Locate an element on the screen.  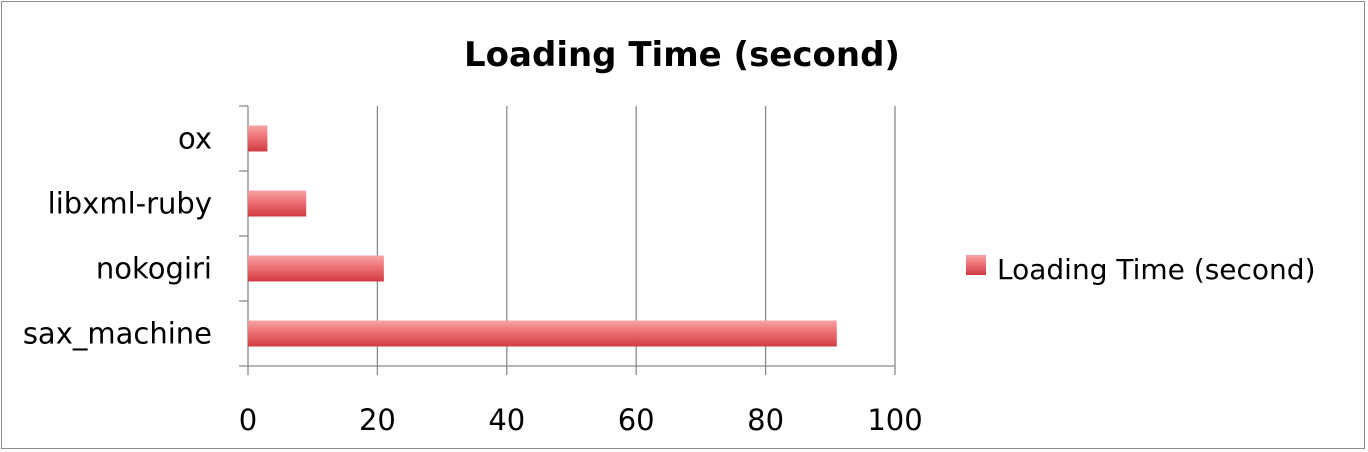
tick-label-x-0: 0 is located at coordinates (248, 420).